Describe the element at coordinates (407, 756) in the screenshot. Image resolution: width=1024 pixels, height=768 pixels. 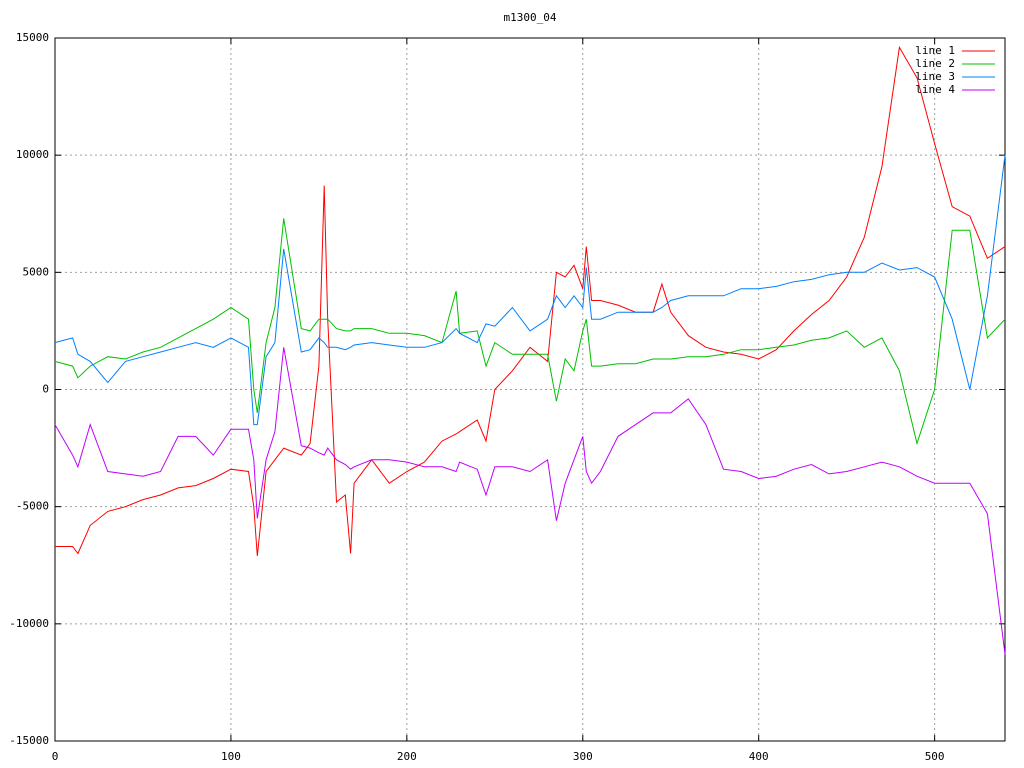
I see `x-tick-label: 200` at that location.